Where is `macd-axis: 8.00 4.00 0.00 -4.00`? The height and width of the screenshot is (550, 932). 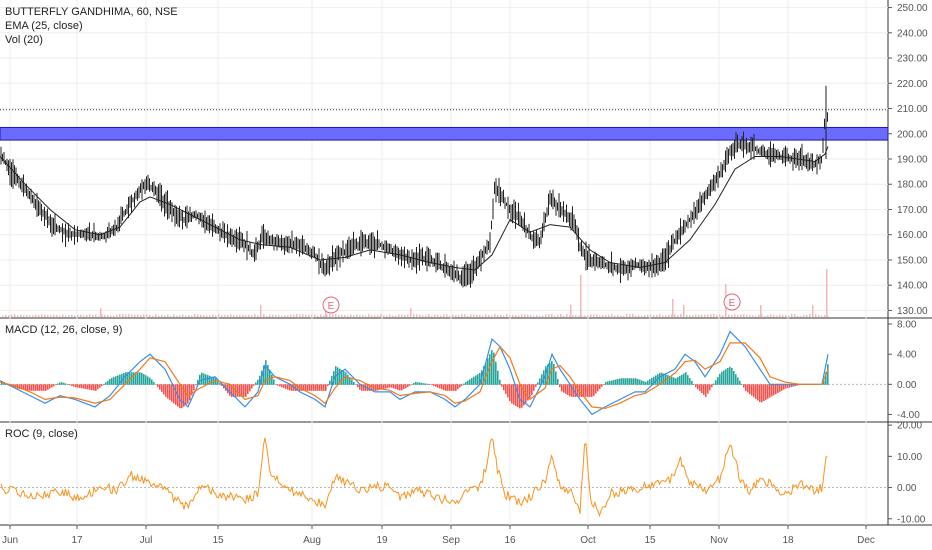 macd-axis: 8.00 4.00 0.00 -4.00 is located at coordinates (904, 370).